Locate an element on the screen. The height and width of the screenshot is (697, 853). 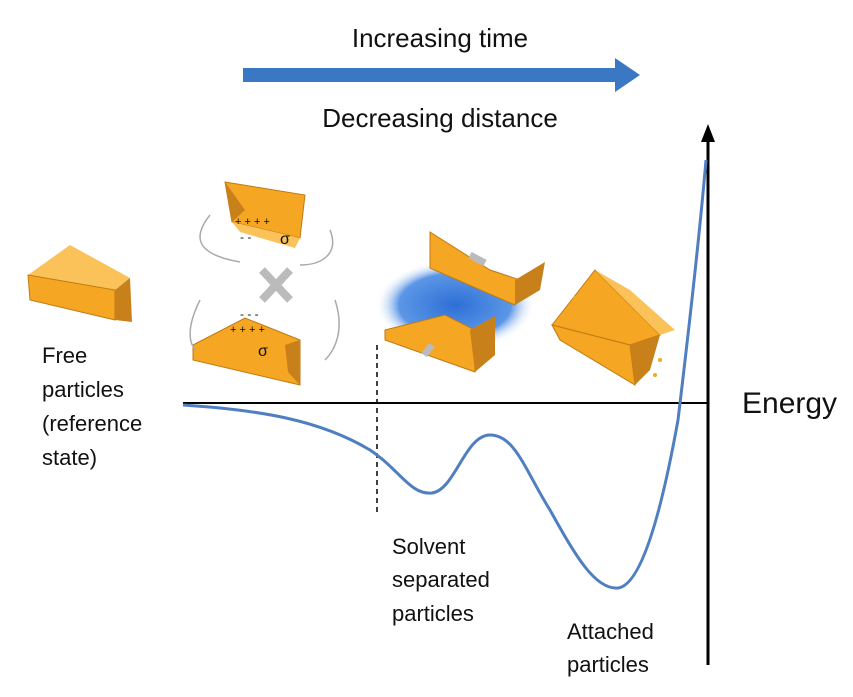
state-label: Solvent is located at coordinates (428, 546).